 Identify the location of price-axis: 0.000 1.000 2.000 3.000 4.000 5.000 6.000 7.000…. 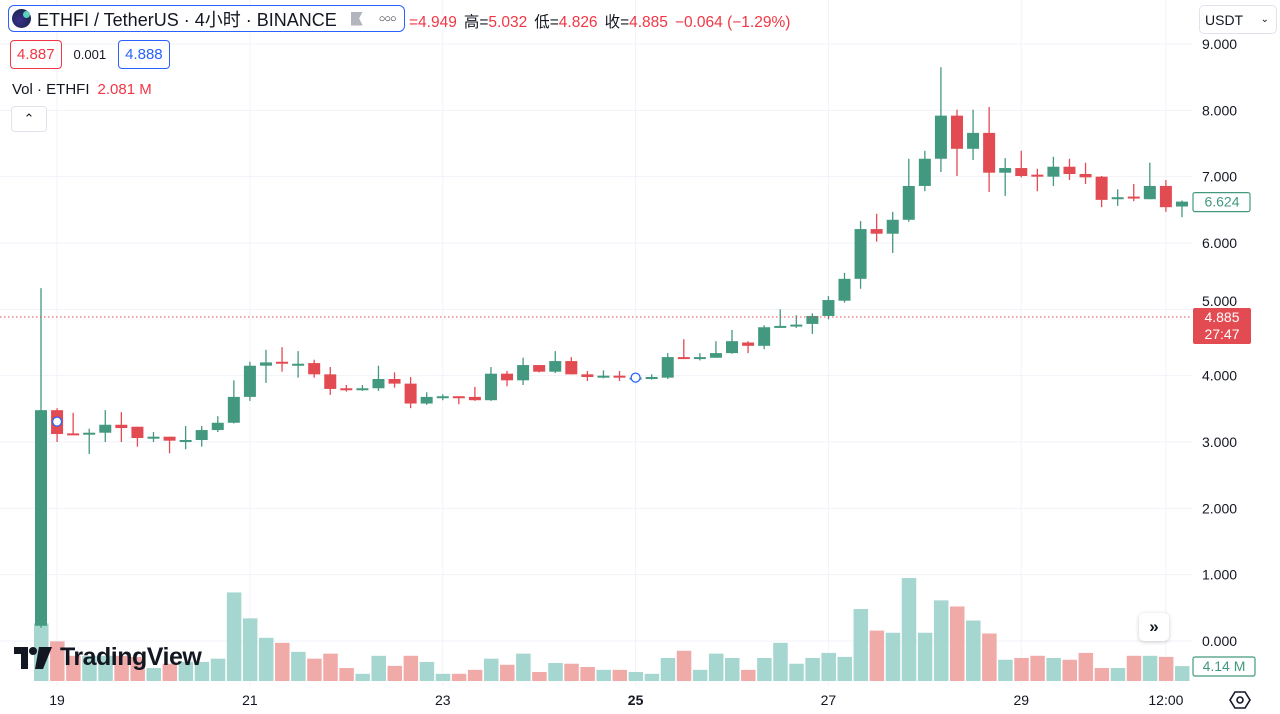
(1236, 357).